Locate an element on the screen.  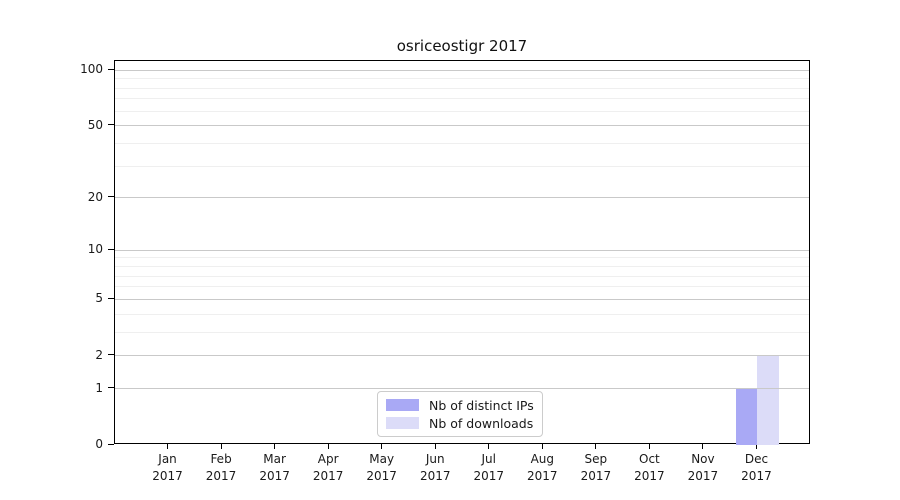
x-tick-label: Jun 2017 is located at coordinates (435, 468).